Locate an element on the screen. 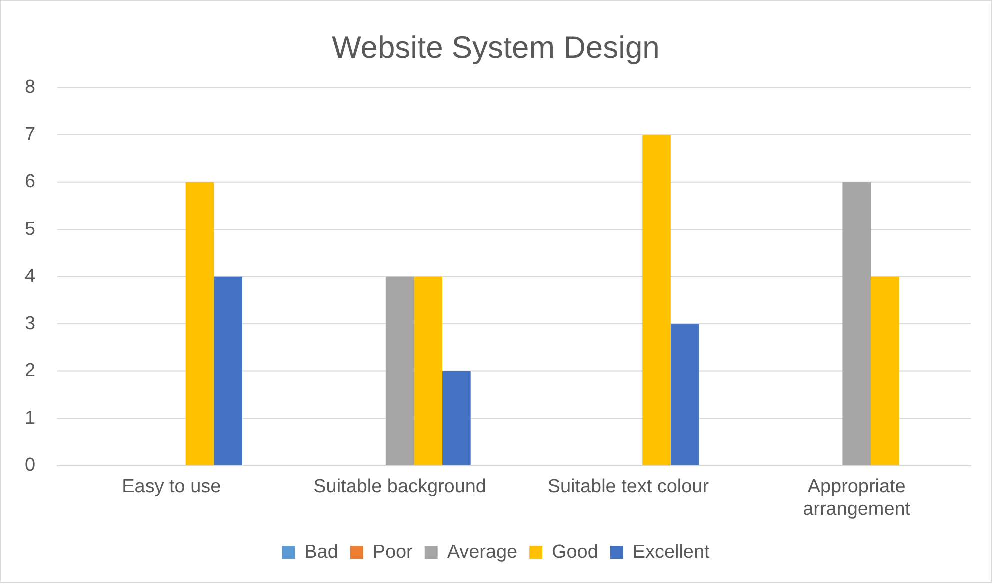 The image size is (994, 585). legend-label: Poor is located at coordinates (392, 552).